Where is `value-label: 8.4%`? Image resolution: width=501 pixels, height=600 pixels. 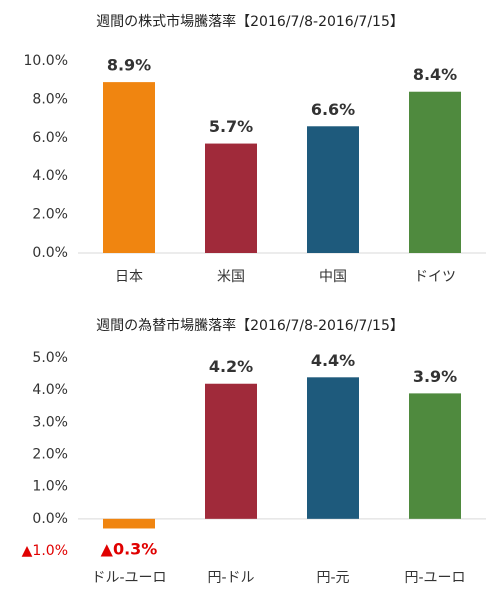
value-label: 8.4% is located at coordinates (435, 74).